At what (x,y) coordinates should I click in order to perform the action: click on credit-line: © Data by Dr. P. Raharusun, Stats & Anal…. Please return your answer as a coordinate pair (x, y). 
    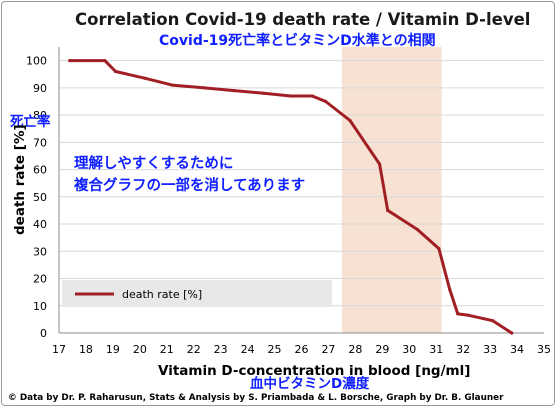
    Looking at the image, I should click on (256, 398).